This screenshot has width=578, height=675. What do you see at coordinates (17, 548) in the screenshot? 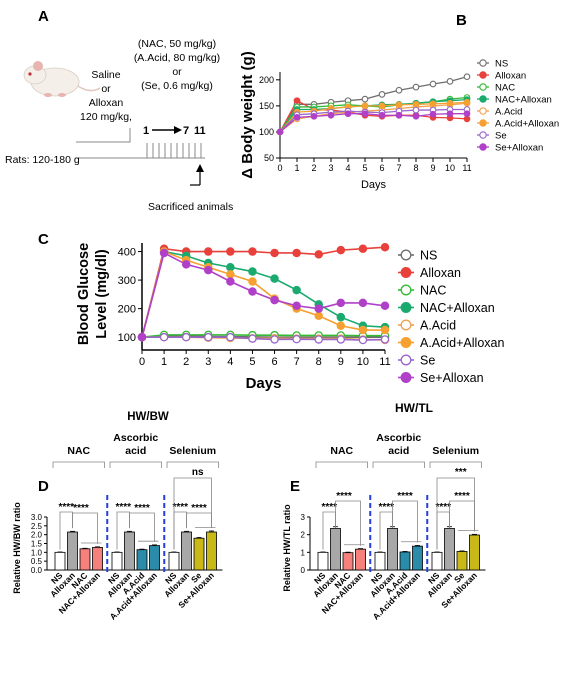
I see `y-axis-label: Relative HW/BW ratio` at bounding box center [17, 548].